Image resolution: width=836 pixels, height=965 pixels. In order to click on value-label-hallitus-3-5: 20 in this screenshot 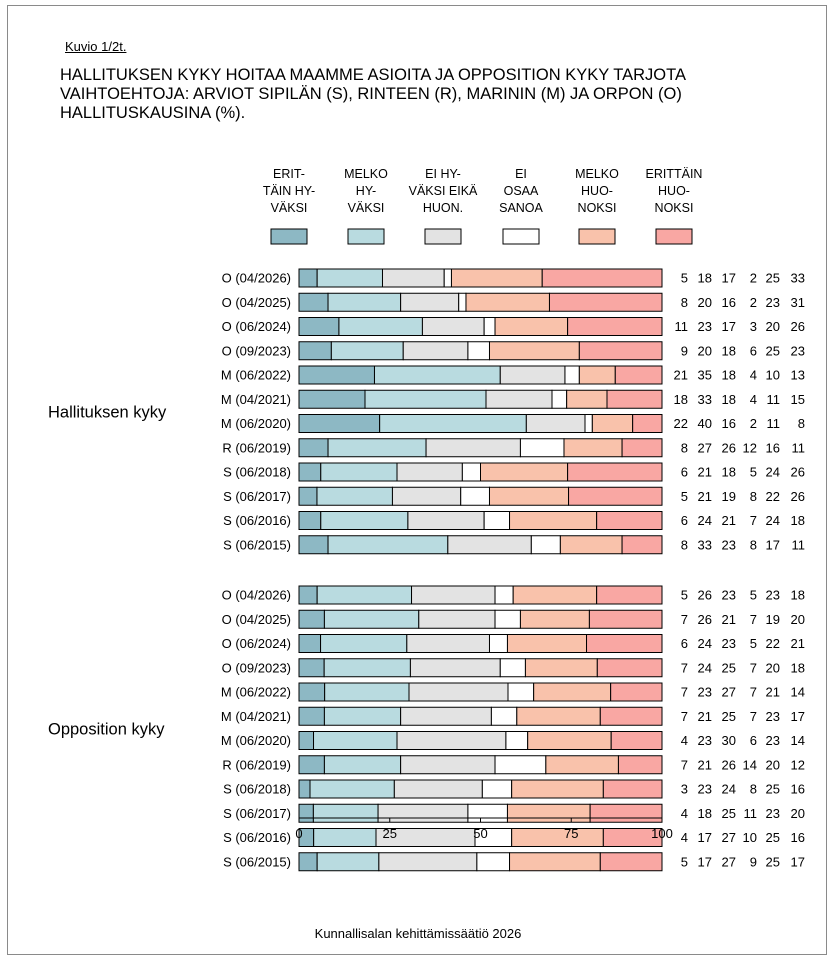, I will do `click(773, 326)`.